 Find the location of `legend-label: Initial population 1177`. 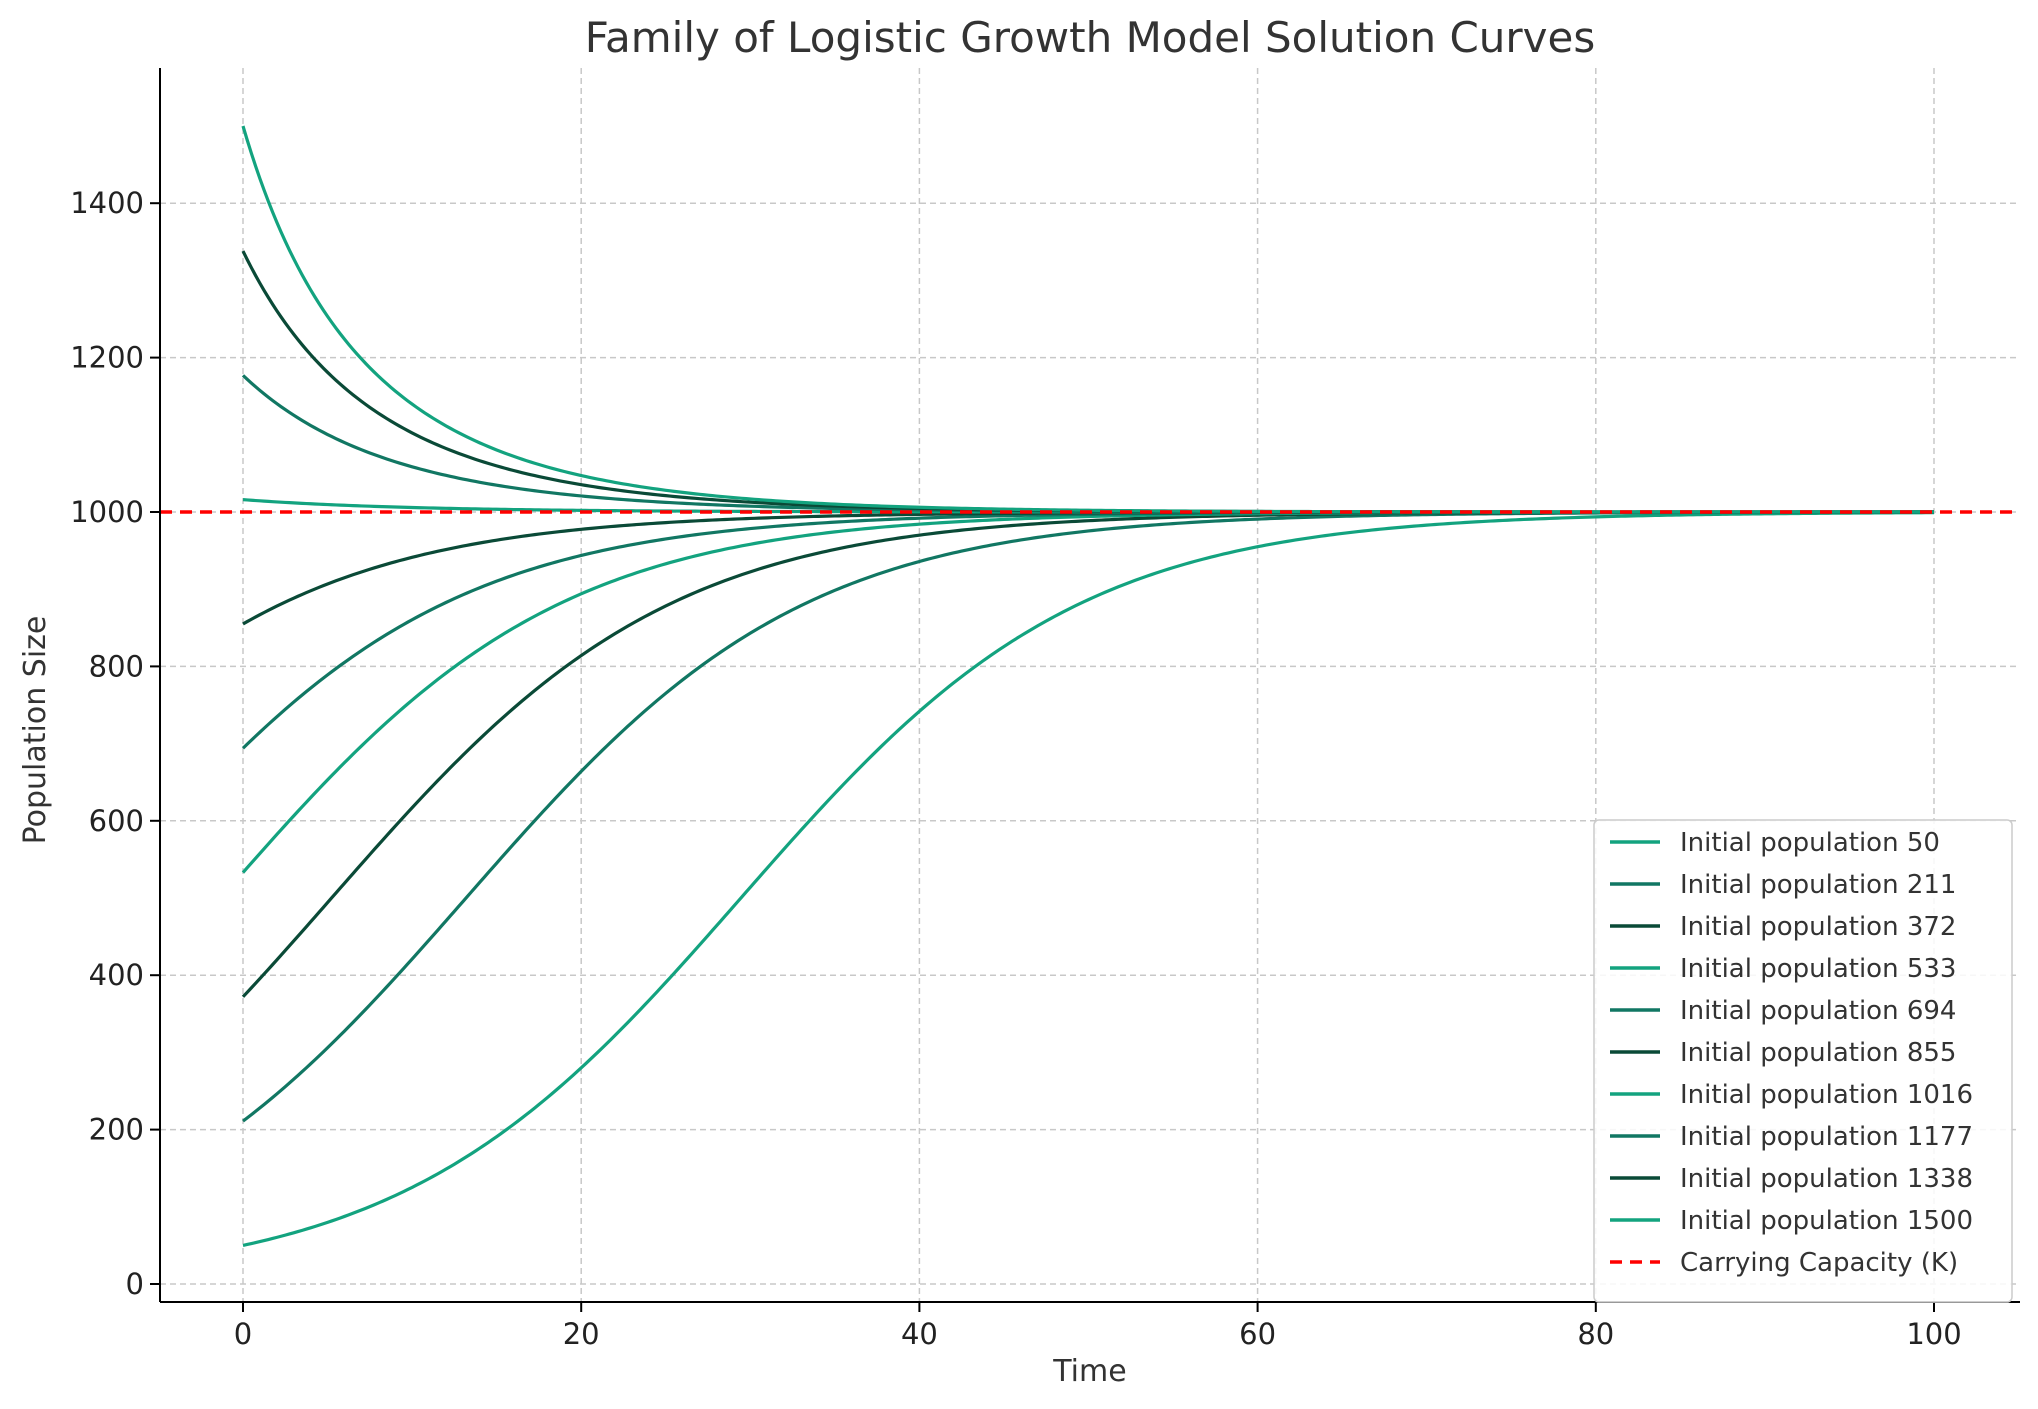

legend-label: Initial population 1177 is located at coordinates (1826, 1137).